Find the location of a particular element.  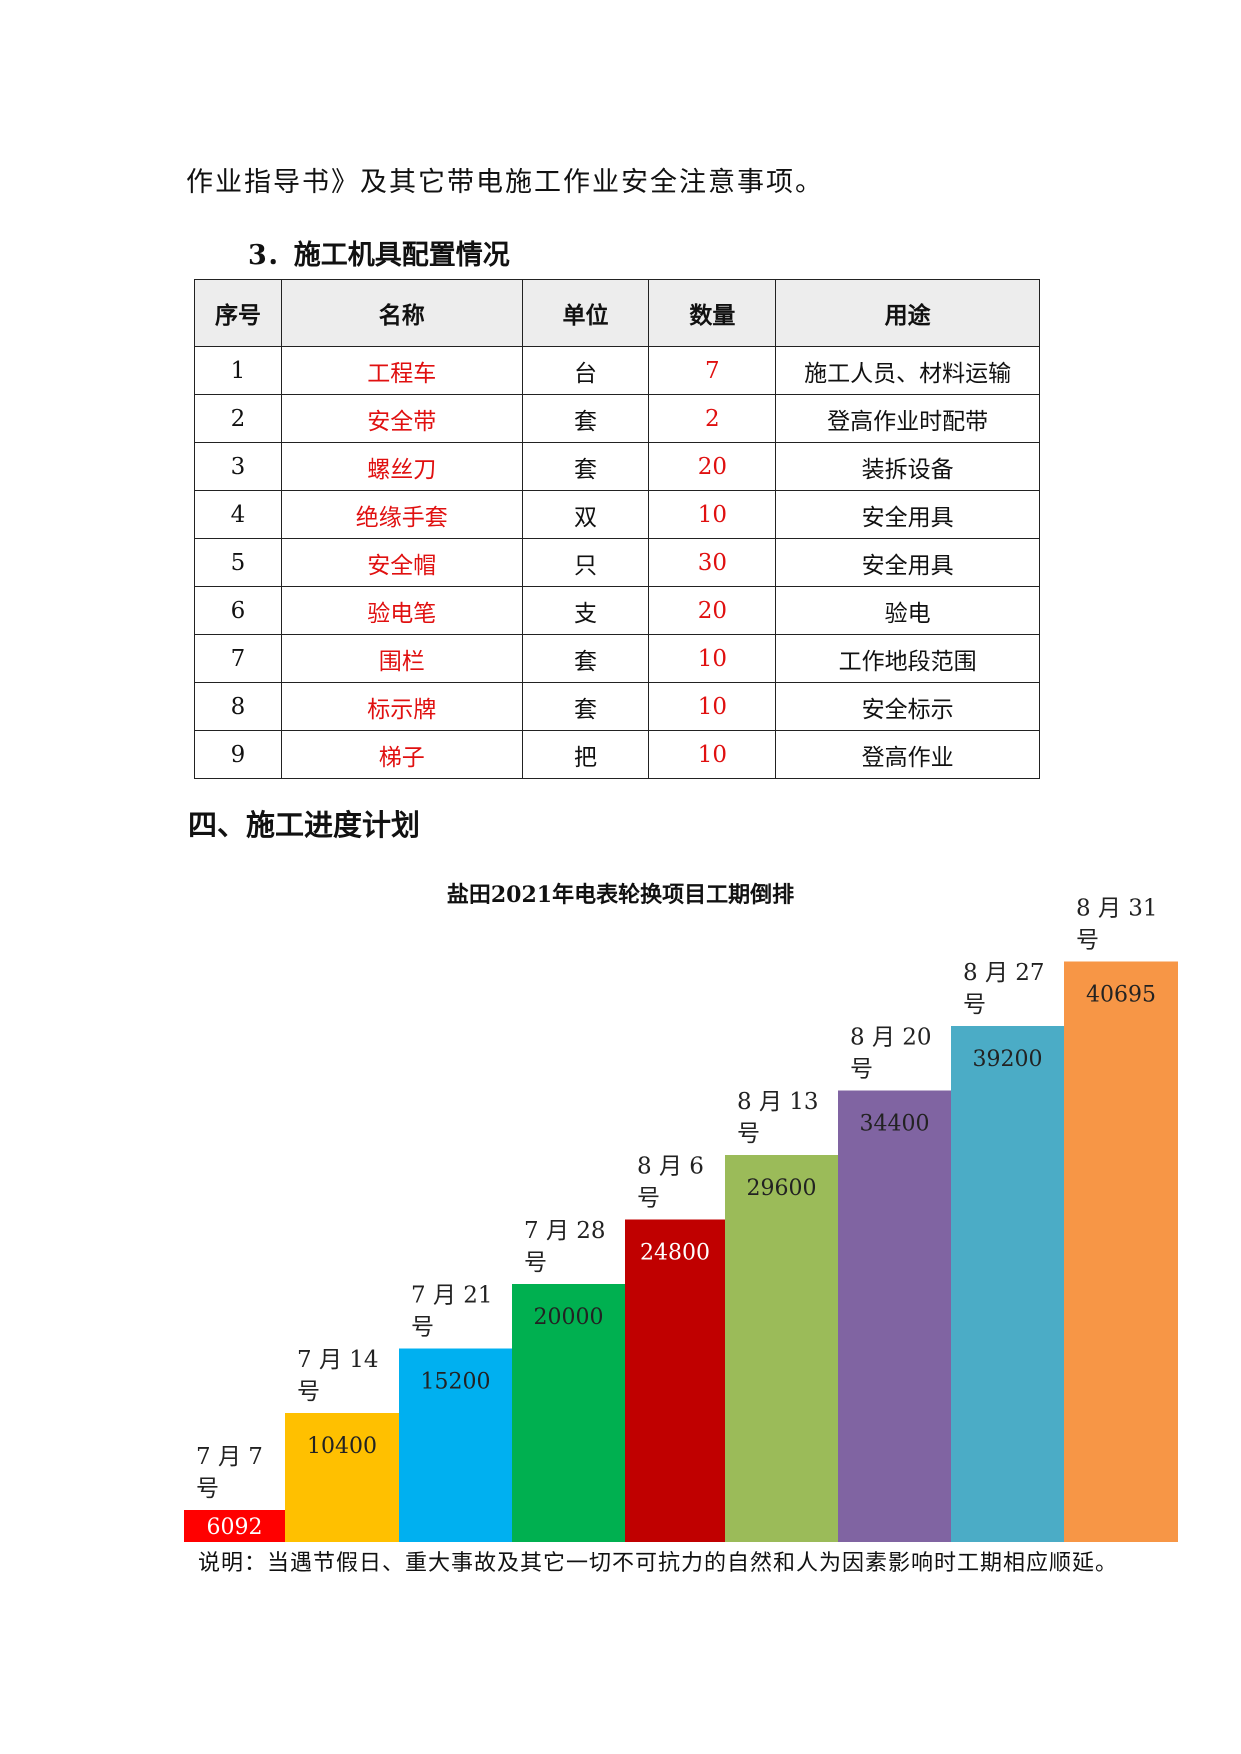

cell-purpose: 装拆设备 is located at coordinates (907, 466).